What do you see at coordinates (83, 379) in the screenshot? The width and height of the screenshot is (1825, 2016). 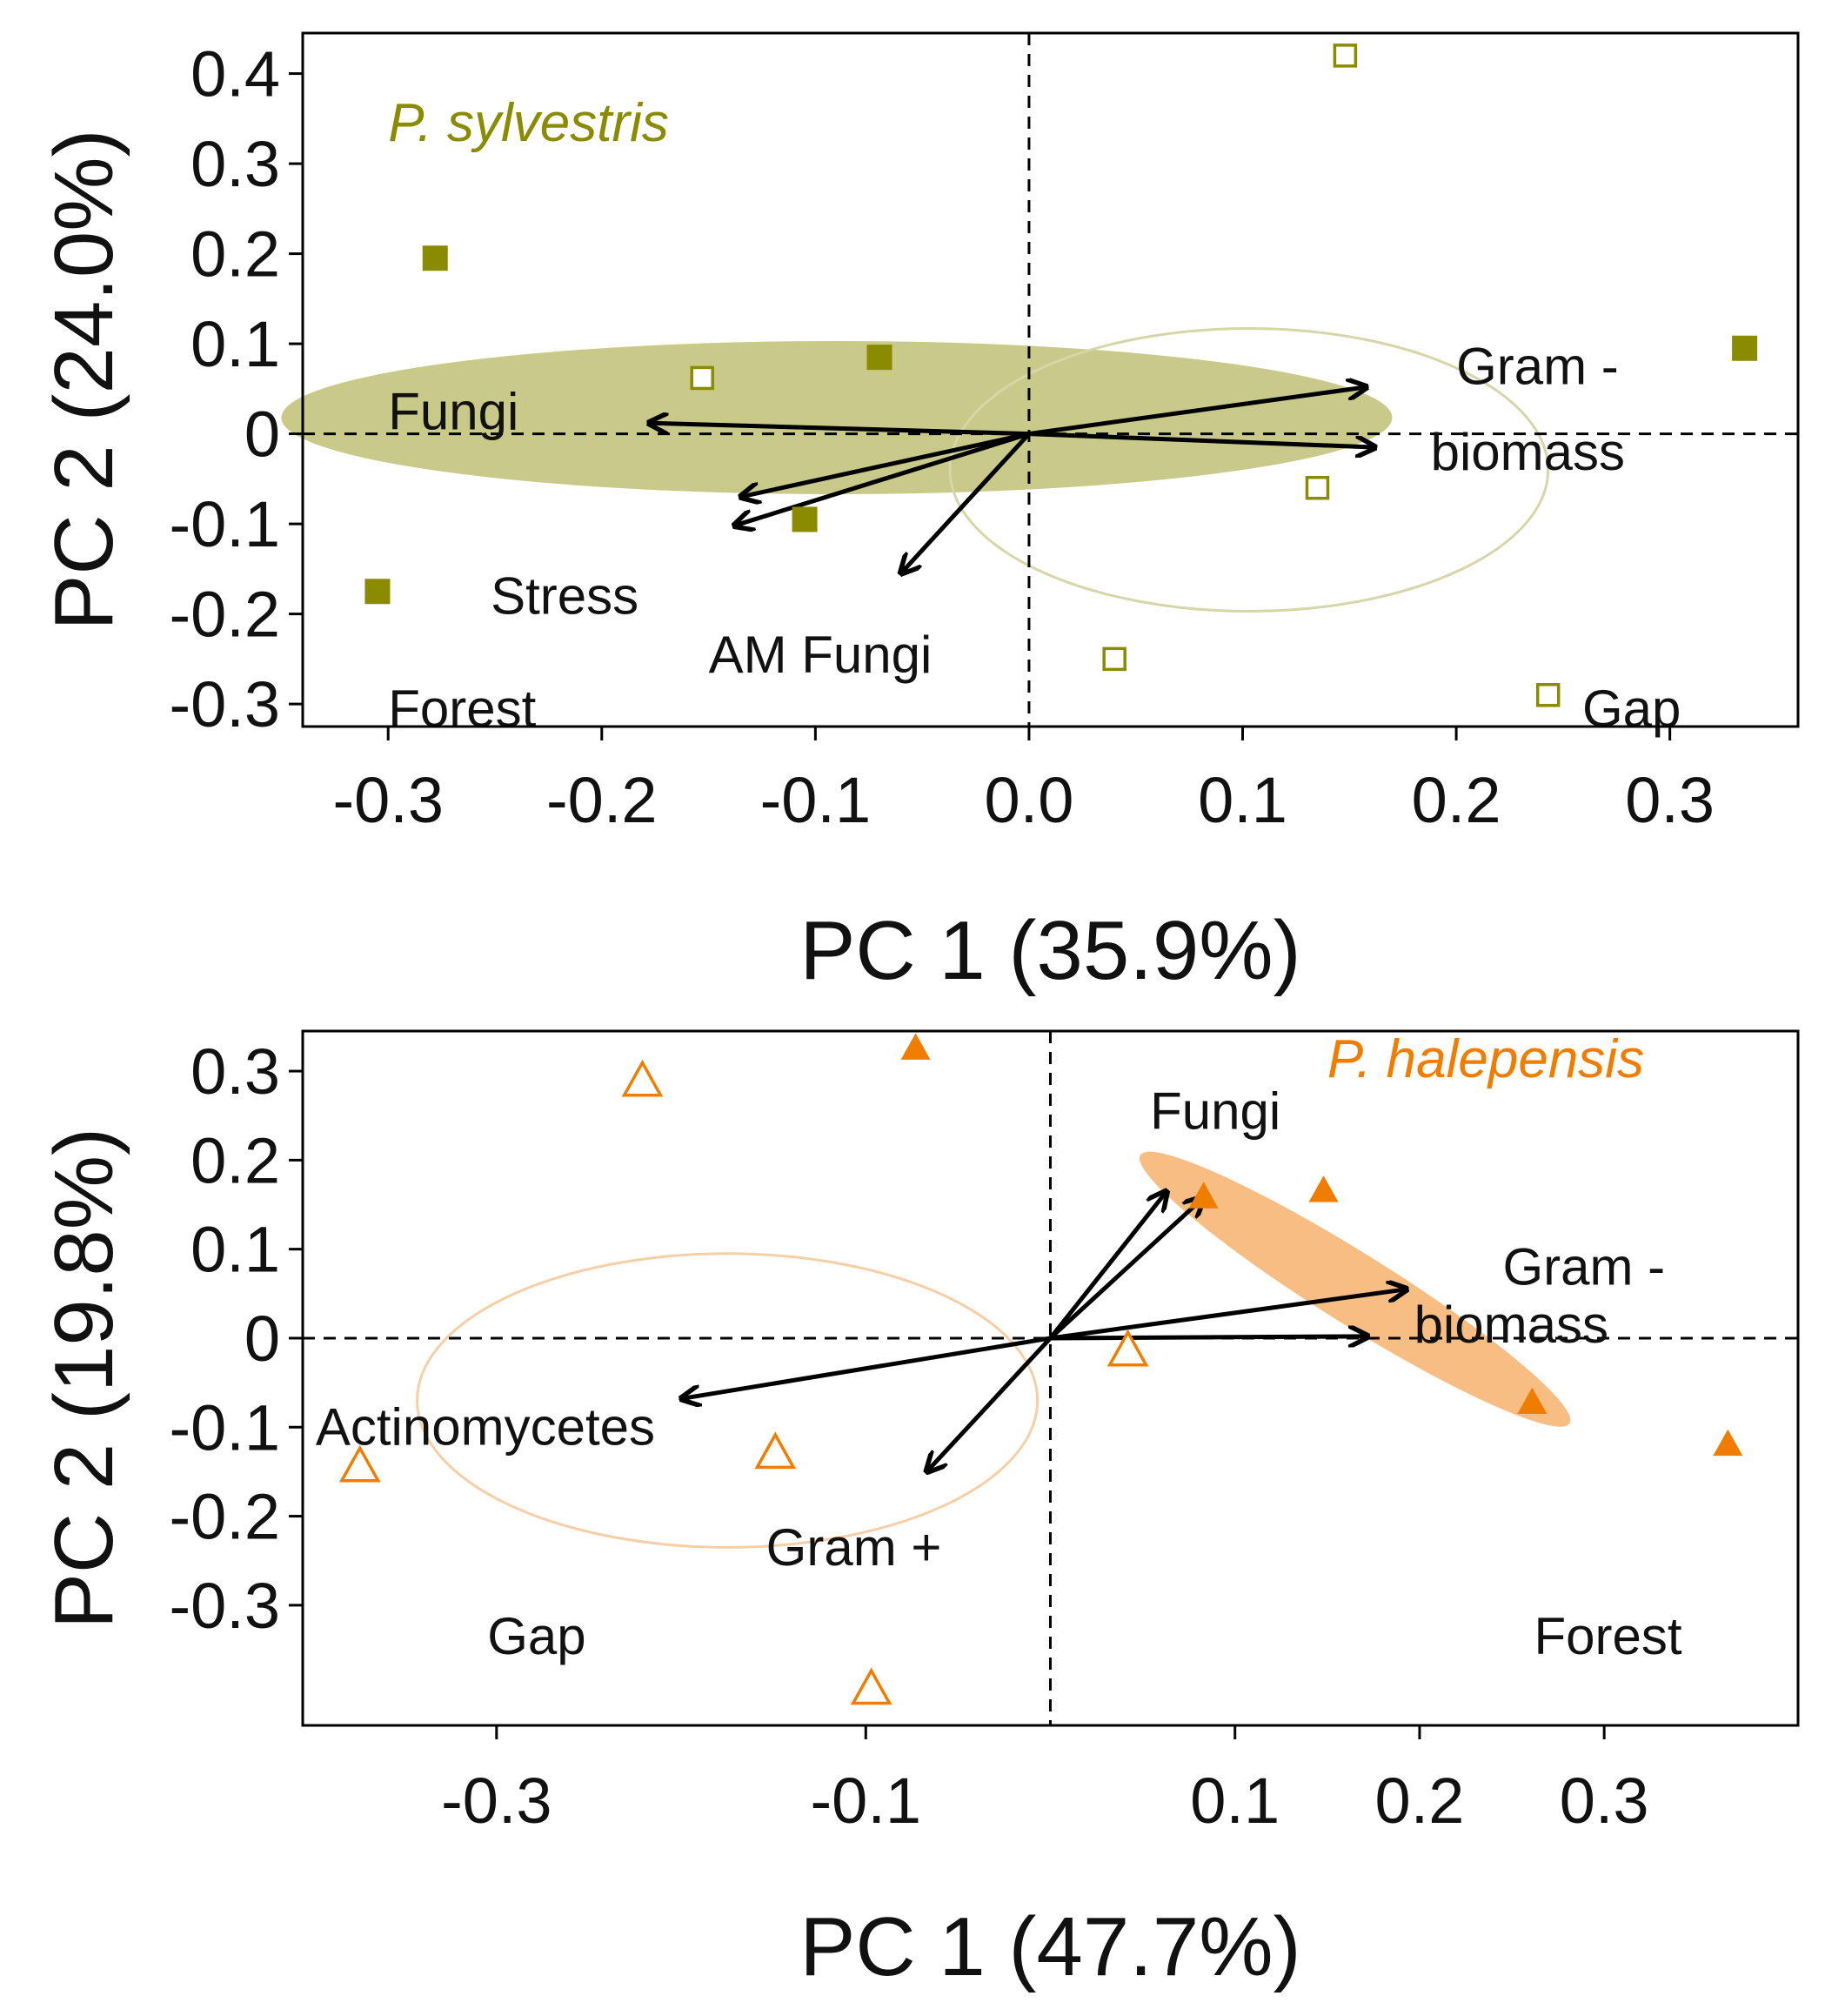 I see `y-axis-label: PC 2 (24.0%)` at bounding box center [83, 379].